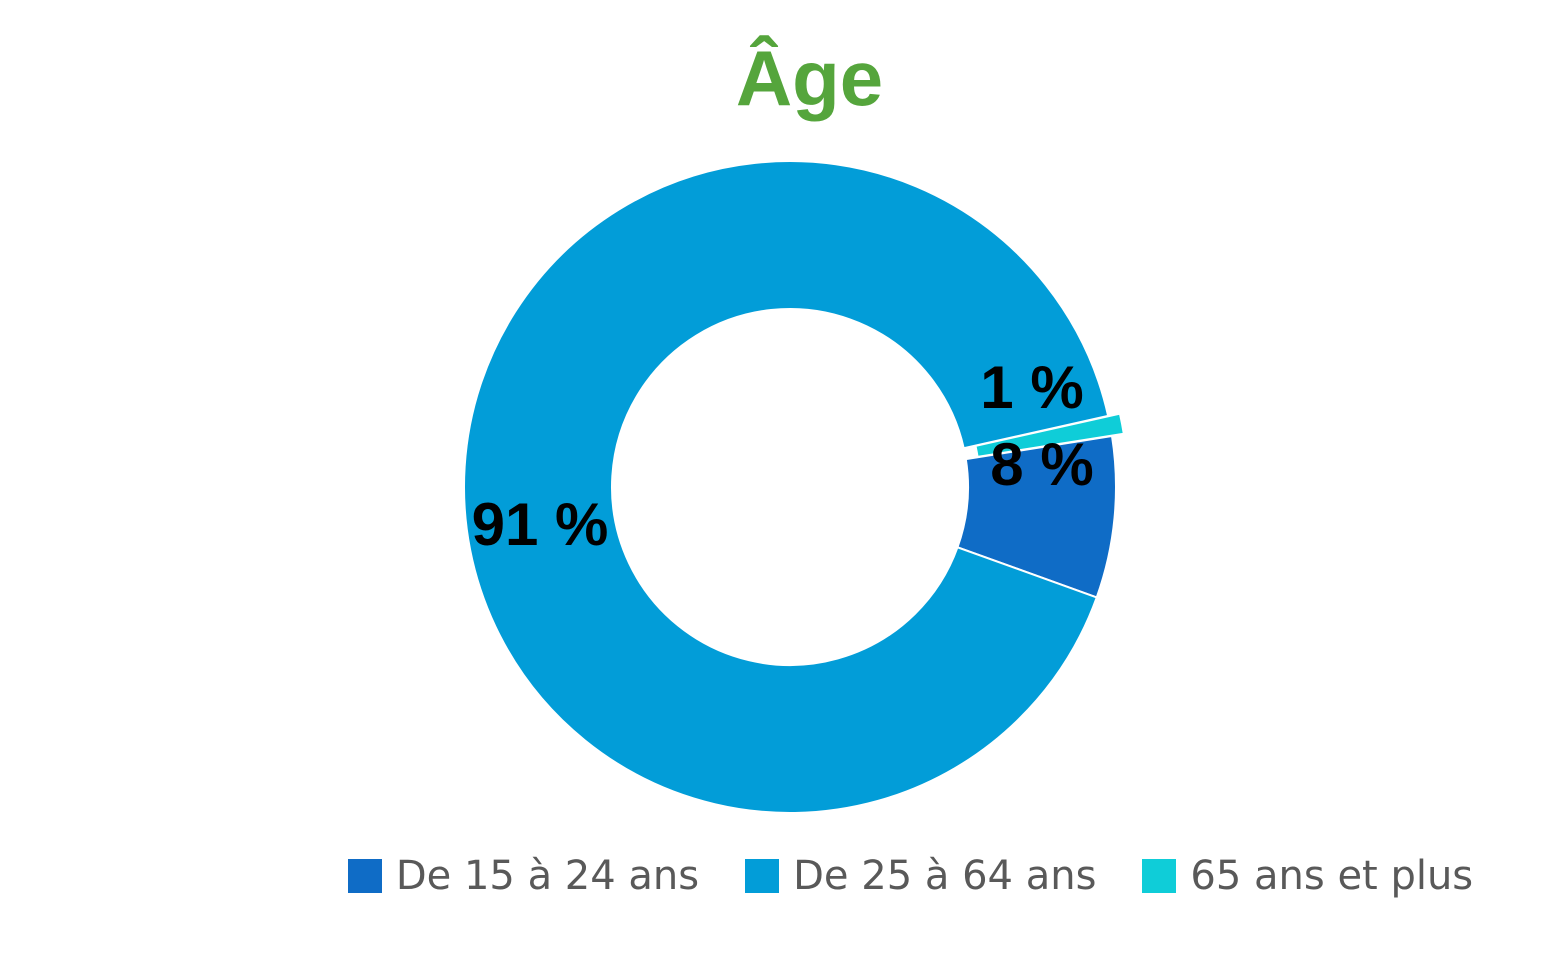 This screenshot has height=974, width=1561. What do you see at coordinates (783, 456) in the screenshot?
I see `labels-group: 8 % 91 % 1 %` at bounding box center [783, 456].